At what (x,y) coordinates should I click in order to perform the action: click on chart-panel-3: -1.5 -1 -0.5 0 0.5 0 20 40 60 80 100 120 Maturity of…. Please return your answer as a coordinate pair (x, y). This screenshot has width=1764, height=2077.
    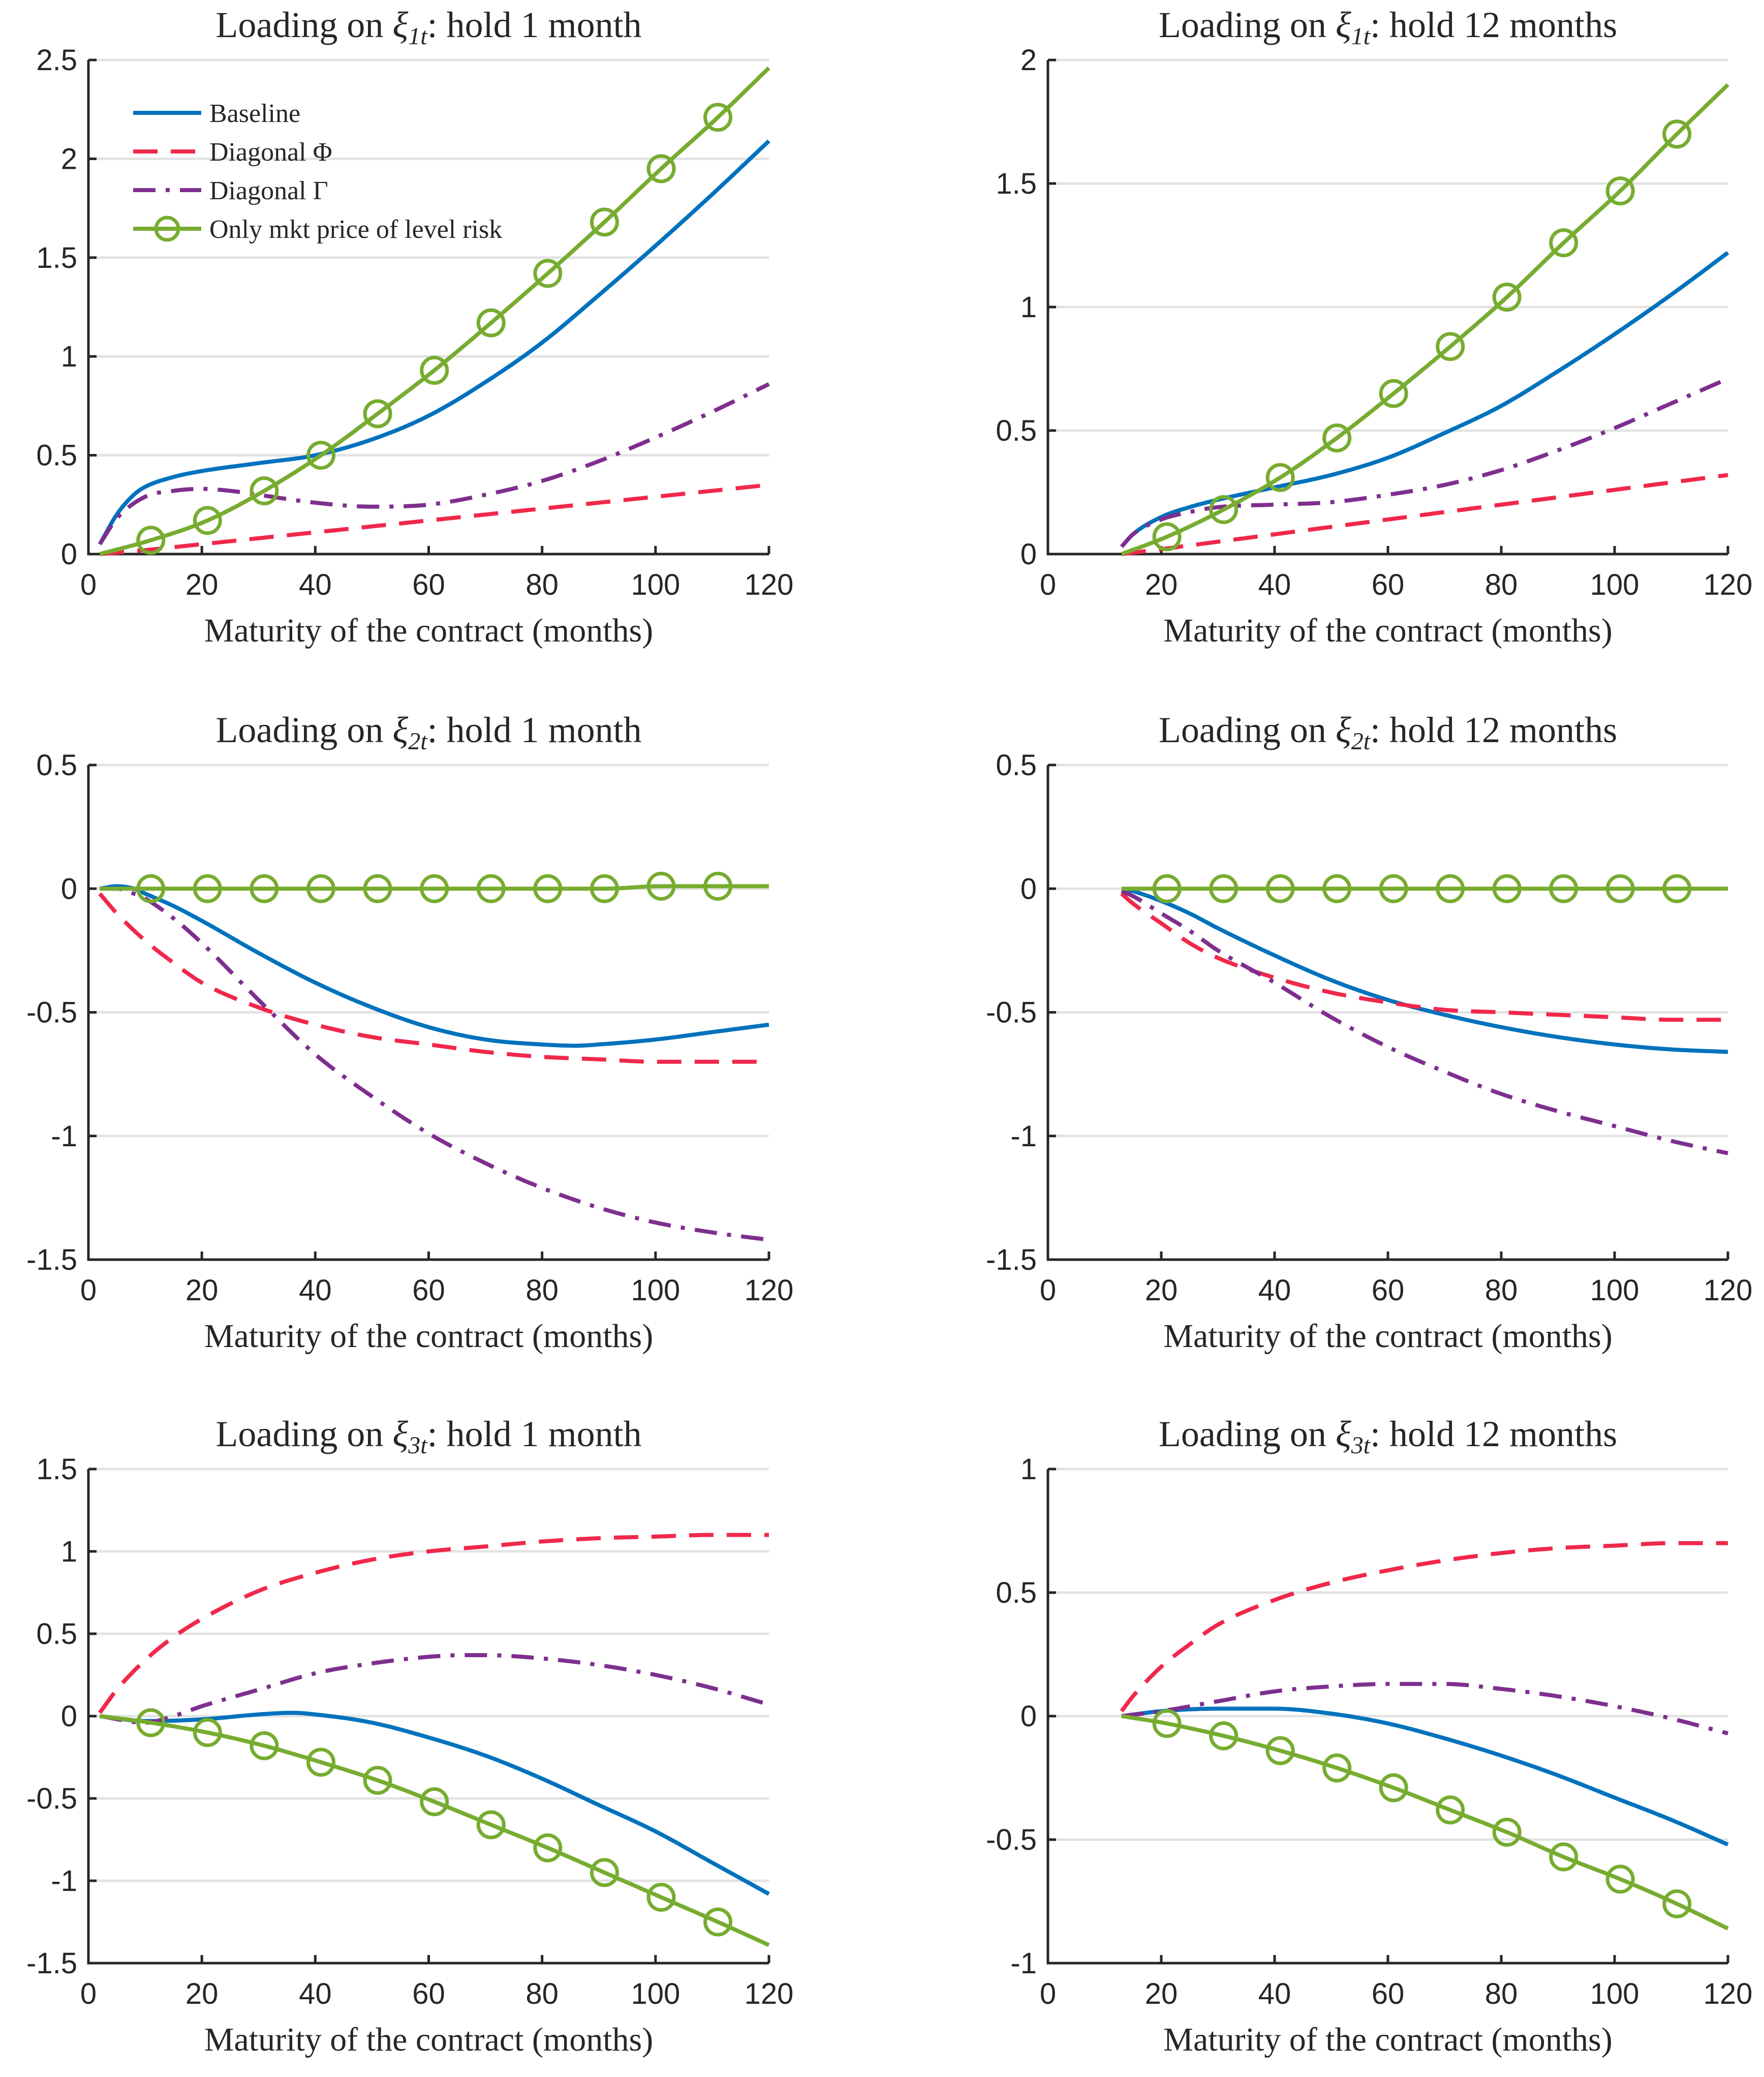
    Looking at the image, I should click on (409, 1032).